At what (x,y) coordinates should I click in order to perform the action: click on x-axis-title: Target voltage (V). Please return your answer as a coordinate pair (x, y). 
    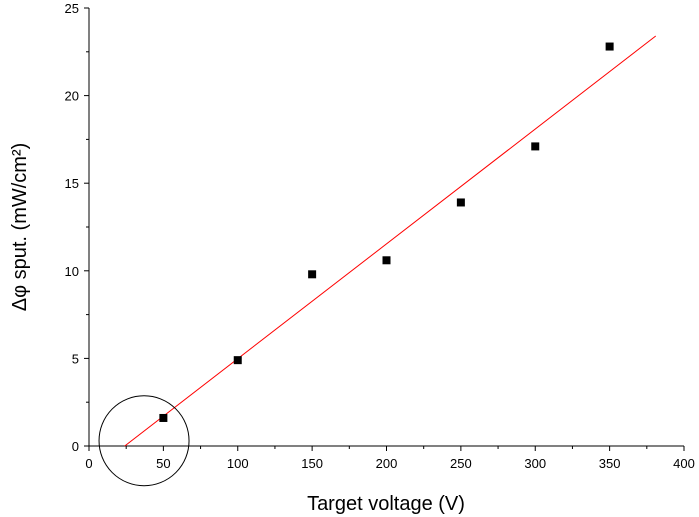
    Looking at the image, I should click on (386, 504).